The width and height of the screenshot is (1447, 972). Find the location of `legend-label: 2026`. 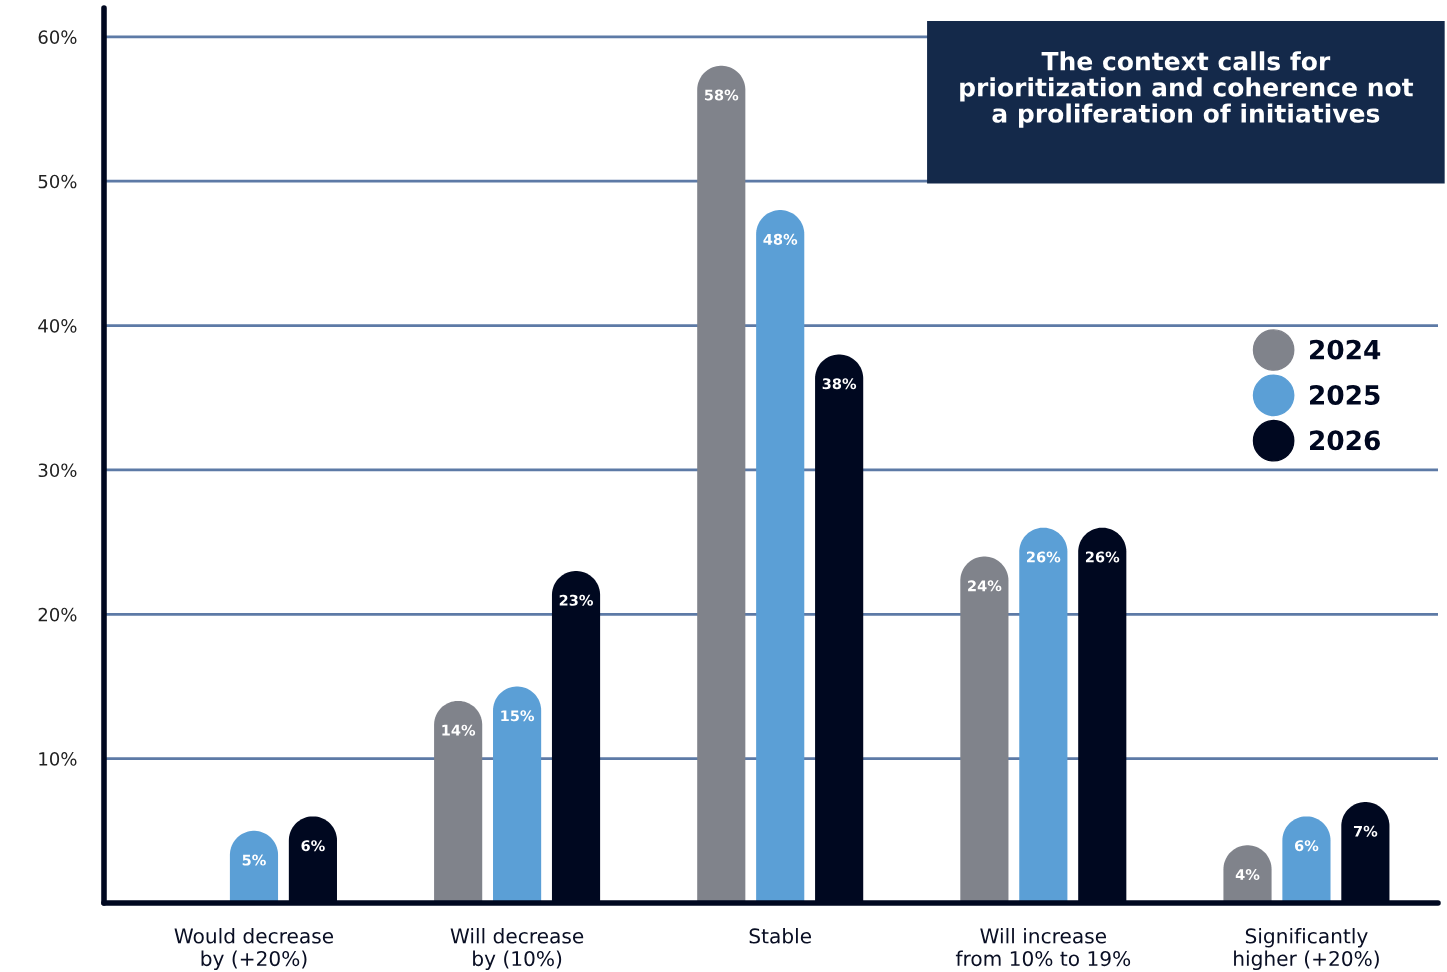

legend-label: 2026 is located at coordinates (1345, 440).